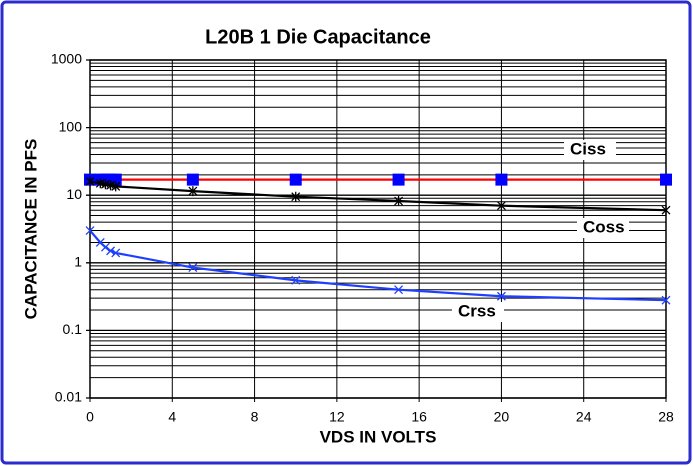  I want to click on y-tick-label: 1000, so click(66, 59).